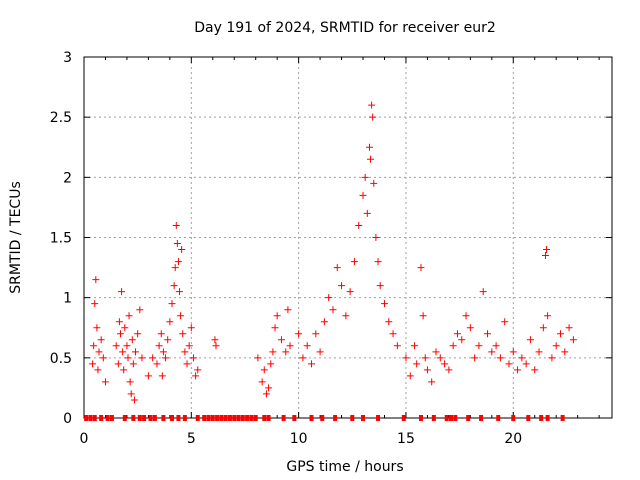 The width and height of the screenshot is (640, 480). Describe the element at coordinates (344, 467) in the screenshot. I see `x-axis-label: GPS time / hours` at that location.